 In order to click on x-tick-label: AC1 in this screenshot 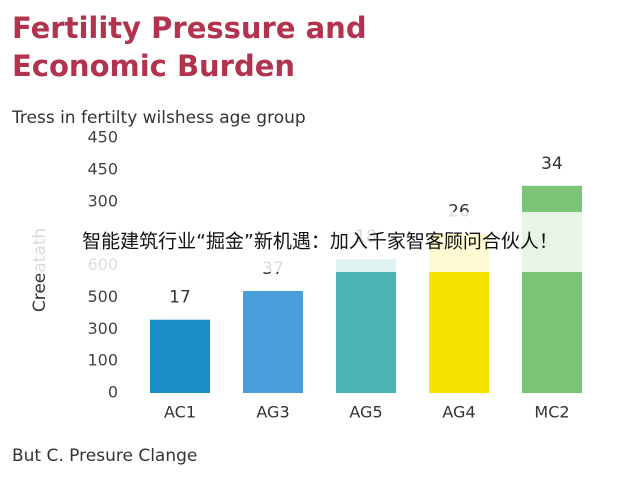, I will do `click(180, 412)`.